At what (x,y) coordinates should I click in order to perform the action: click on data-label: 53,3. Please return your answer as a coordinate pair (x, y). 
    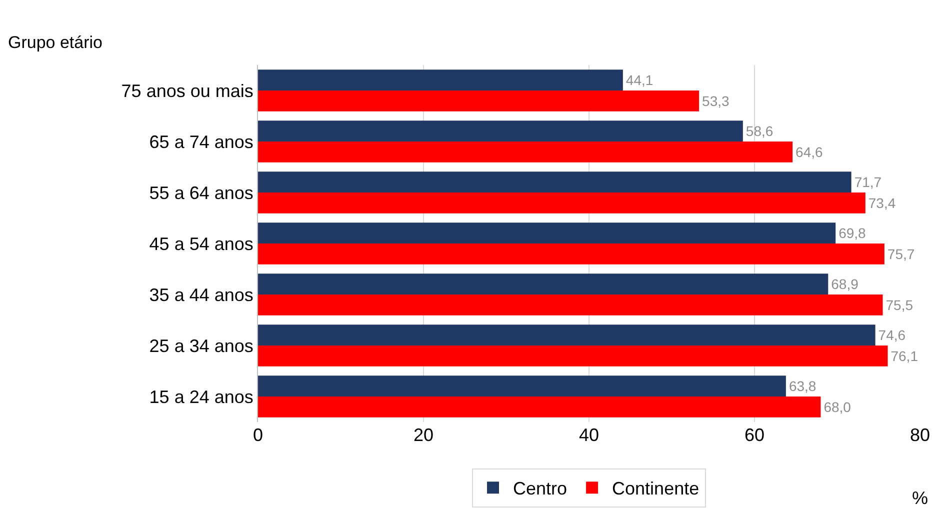
    Looking at the image, I should click on (716, 100).